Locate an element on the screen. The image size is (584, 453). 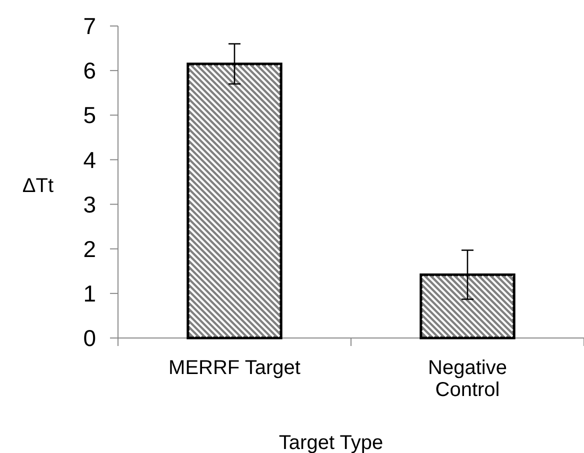
y-tick-label: 3 is located at coordinates (89, 204).